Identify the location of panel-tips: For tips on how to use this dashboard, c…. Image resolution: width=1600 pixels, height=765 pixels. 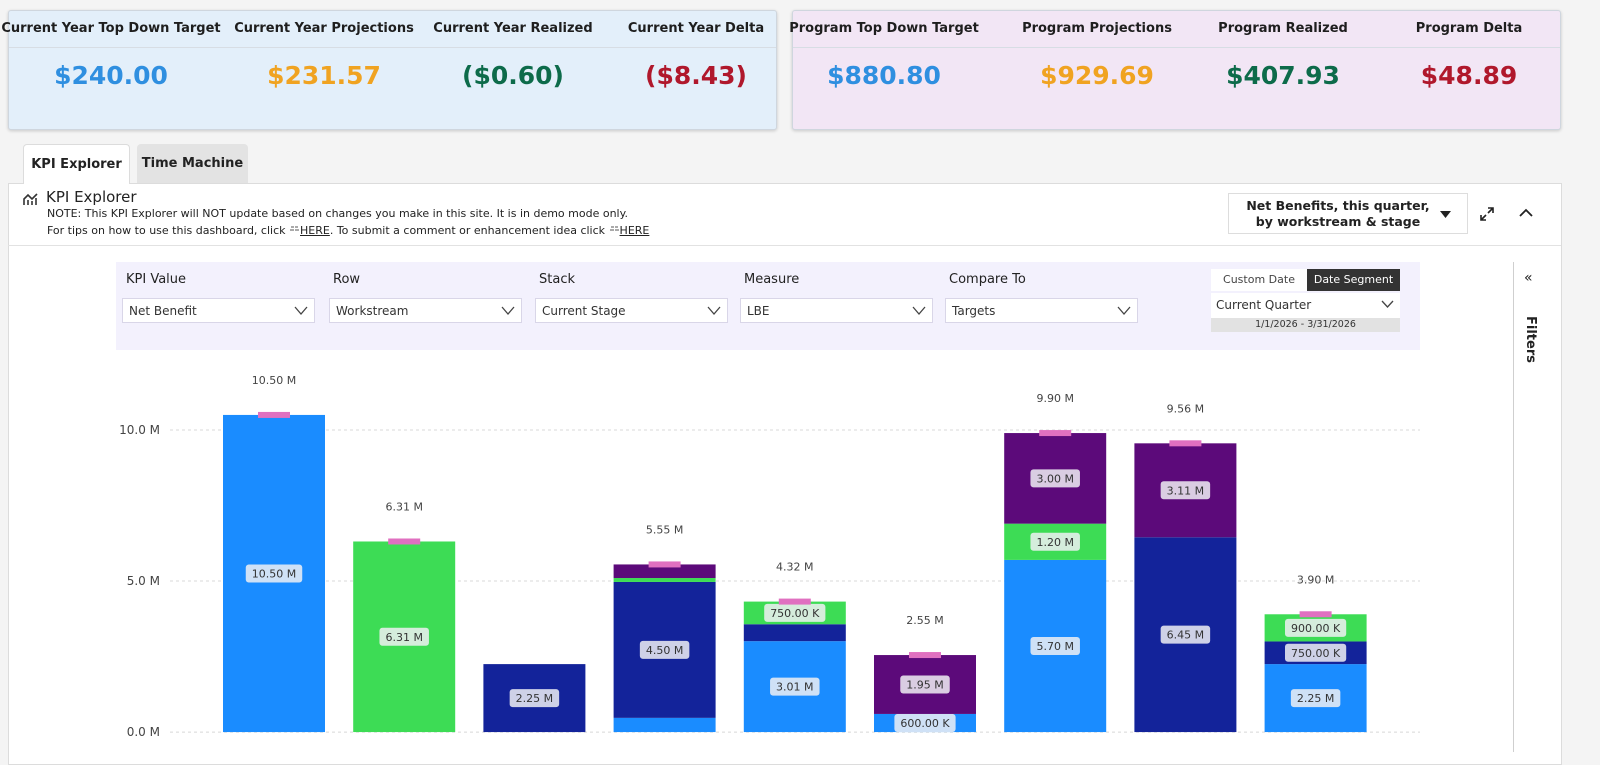
(348, 230).